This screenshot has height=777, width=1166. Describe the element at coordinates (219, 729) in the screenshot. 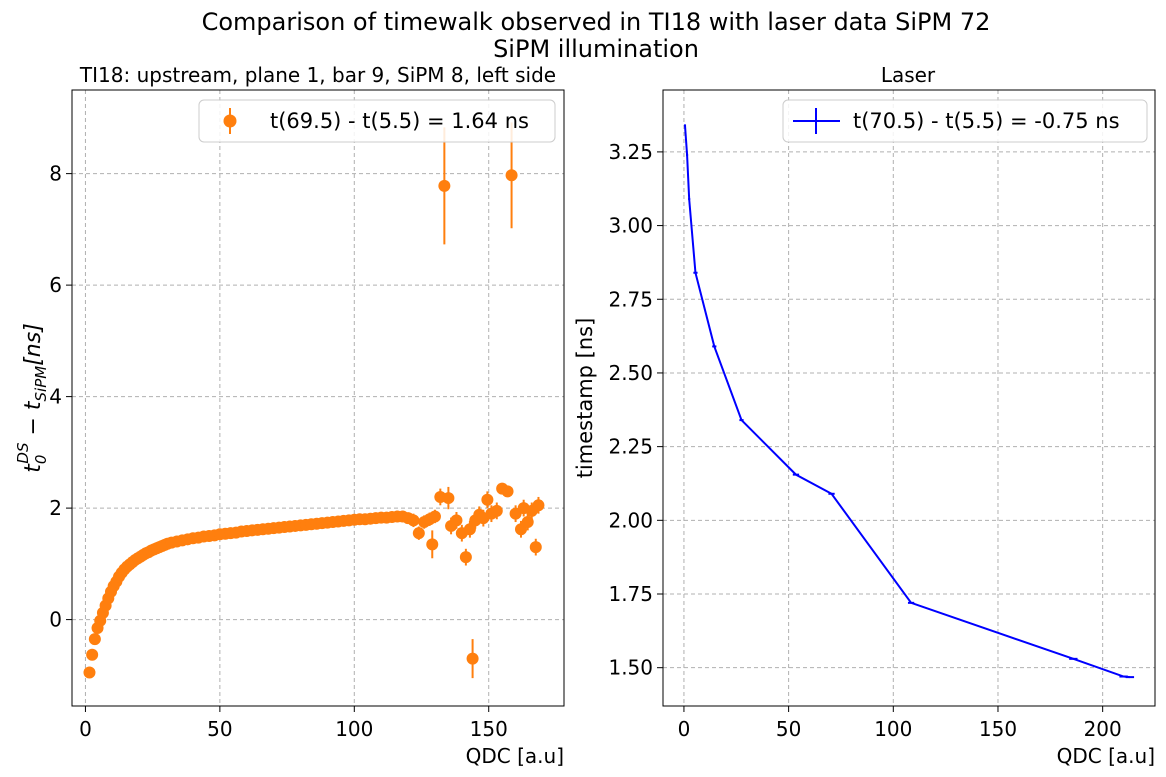

I see `left-xtick-label: 50` at that location.